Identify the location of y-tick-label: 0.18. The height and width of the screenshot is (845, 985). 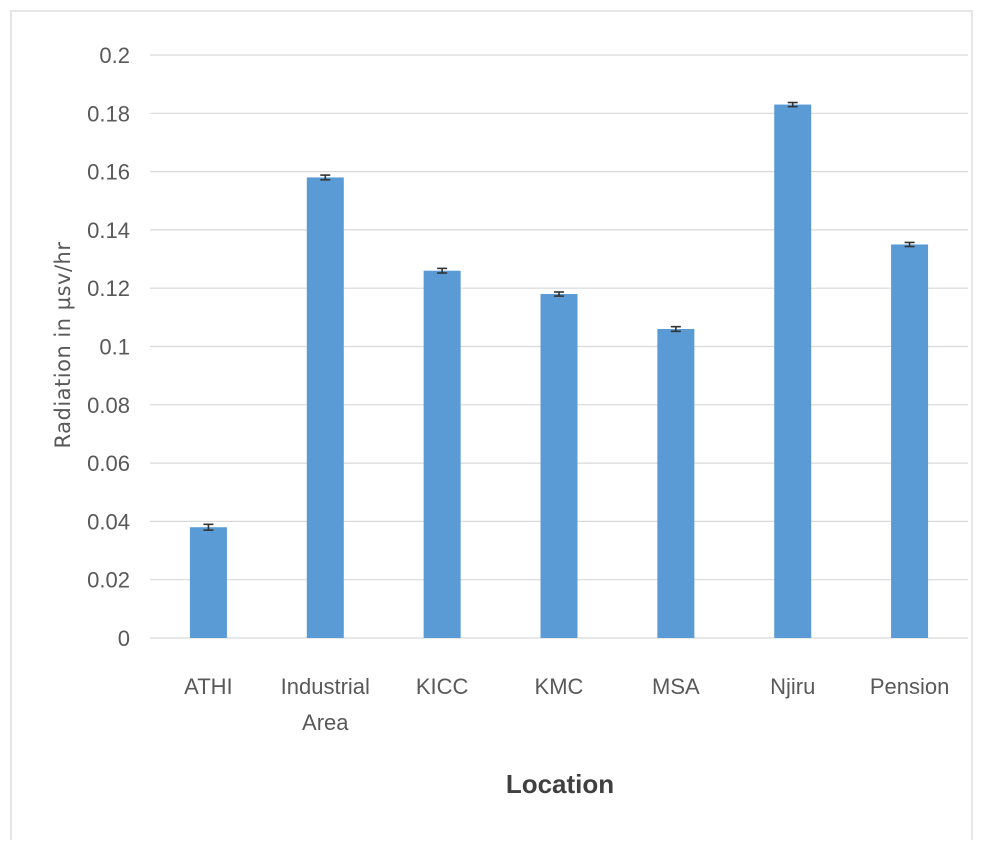
(108, 113).